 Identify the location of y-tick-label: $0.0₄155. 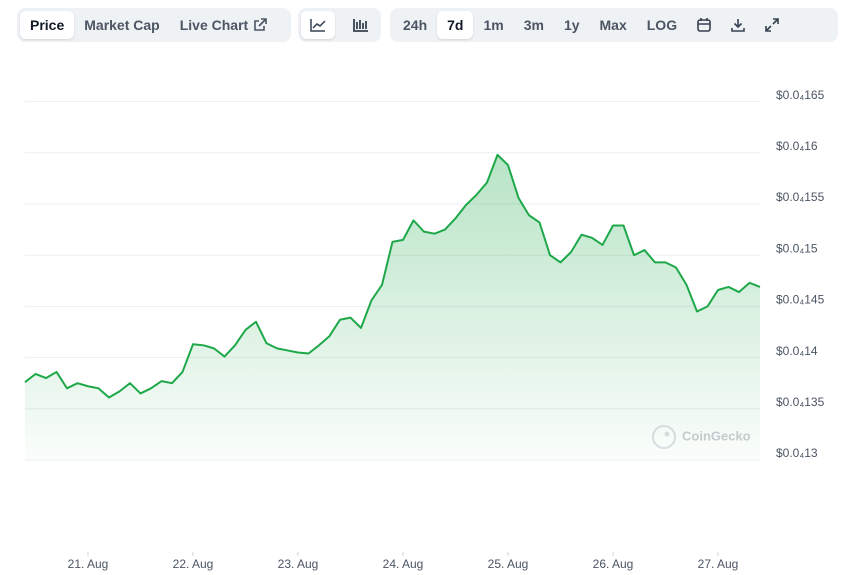
(800, 197).